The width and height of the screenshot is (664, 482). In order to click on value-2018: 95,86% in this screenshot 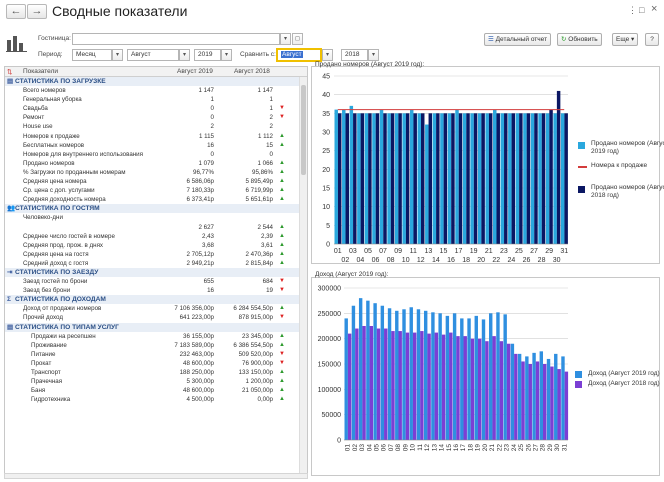, I will do `click(262, 172)`.